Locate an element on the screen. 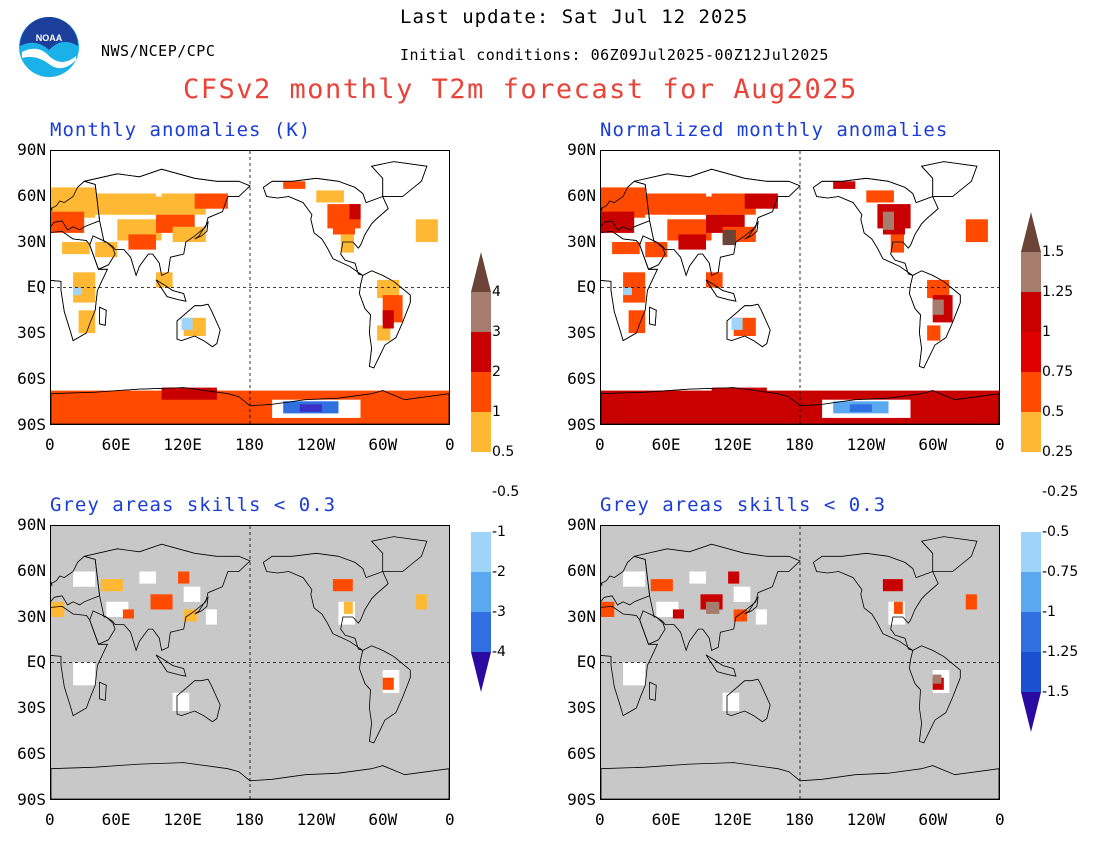 Image resolution: width=1100 pixels, height=850 pixels. colorbar-tick-label: 1.25 is located at coordinates (1058, 292).